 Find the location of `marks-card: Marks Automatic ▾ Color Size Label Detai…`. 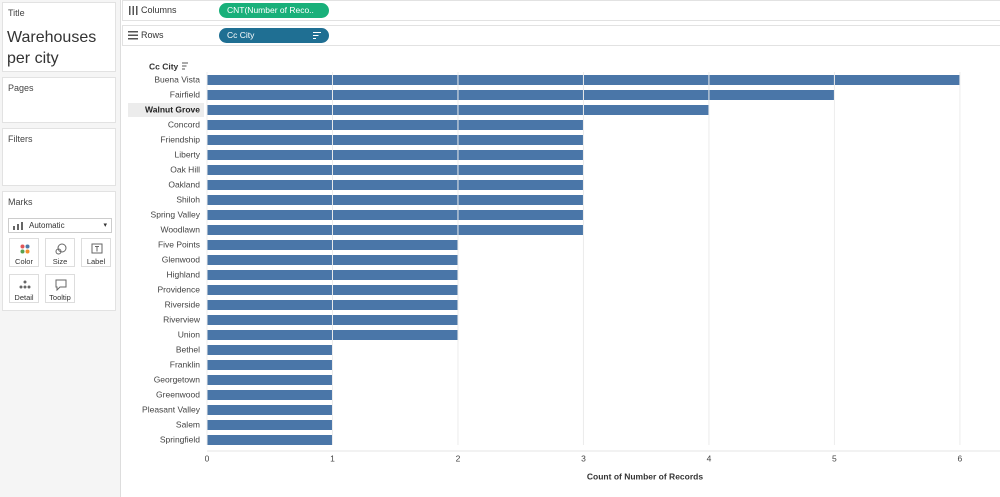

marks-card: Marks Automatic ▾ Color Size Label Detai… is located at coordinates (59, 251).